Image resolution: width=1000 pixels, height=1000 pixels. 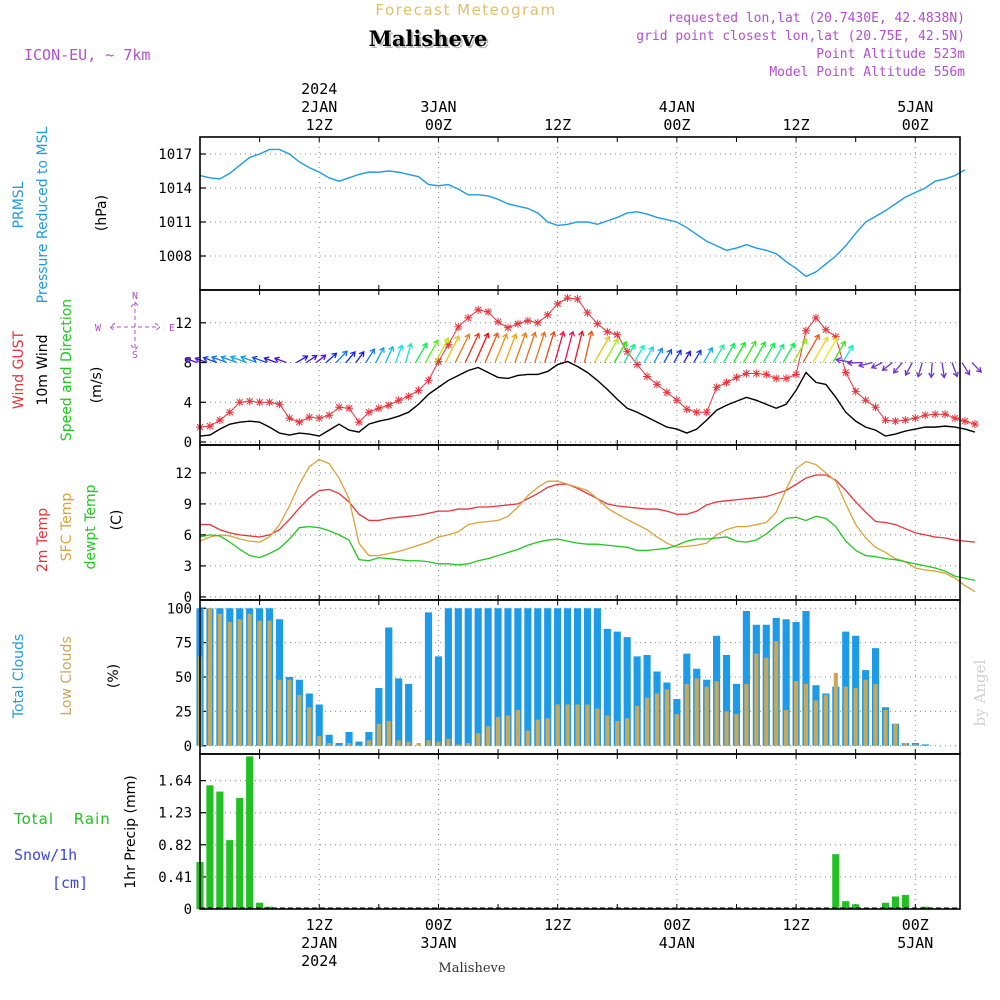 I want to click on point-altitude: Point Altitude 523m, so click(x=890, y=54).